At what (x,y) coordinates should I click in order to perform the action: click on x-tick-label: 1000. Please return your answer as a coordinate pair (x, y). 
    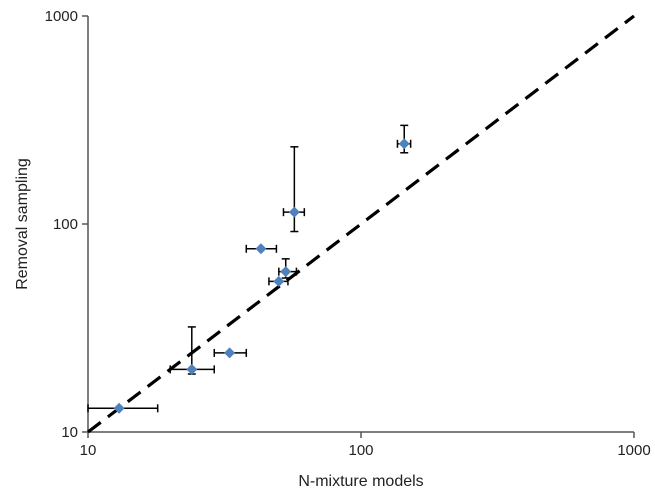
    Looking at the image, I should click on (633, 450).